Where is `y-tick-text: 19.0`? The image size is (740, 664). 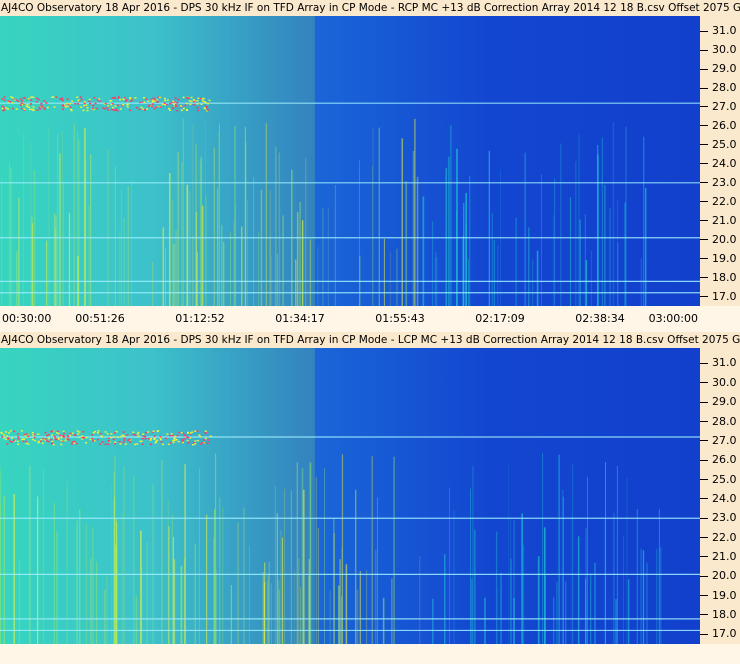
y-tick-text: 19.0 is located at coordinates (724, 258).